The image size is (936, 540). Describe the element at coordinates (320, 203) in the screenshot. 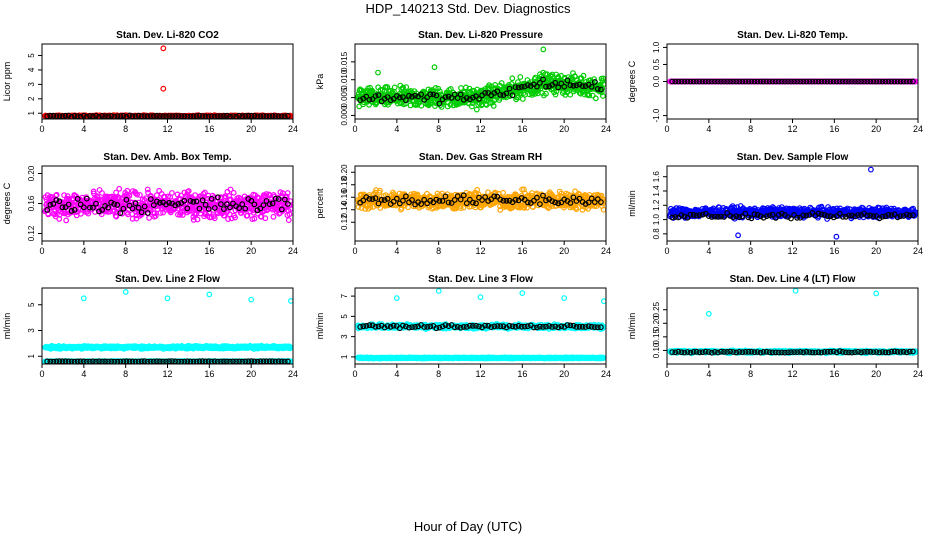

I see `y-axis-label: percent` at that location.